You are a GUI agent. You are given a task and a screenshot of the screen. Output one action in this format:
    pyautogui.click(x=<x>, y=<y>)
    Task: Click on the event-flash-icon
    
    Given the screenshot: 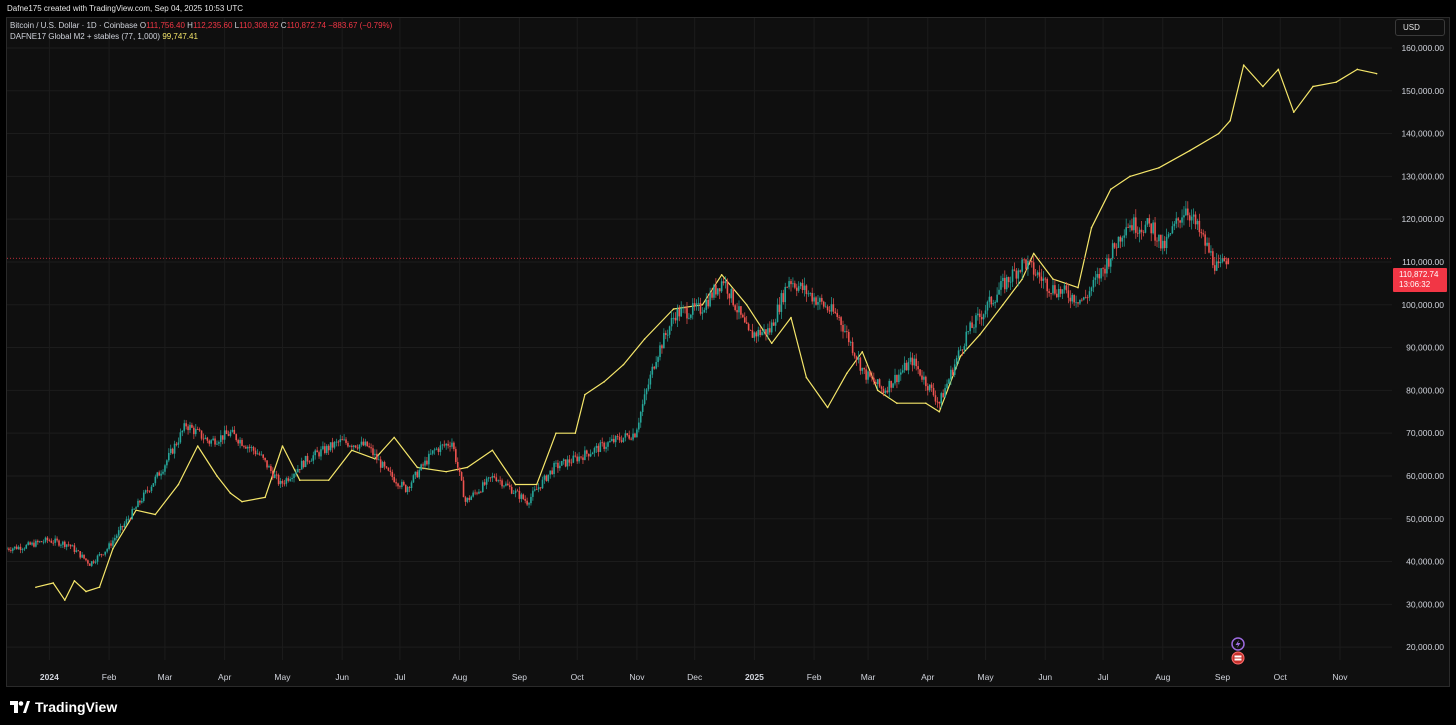 What is the action you would take?
    pyautogui.click(x=1238, y=644)
    